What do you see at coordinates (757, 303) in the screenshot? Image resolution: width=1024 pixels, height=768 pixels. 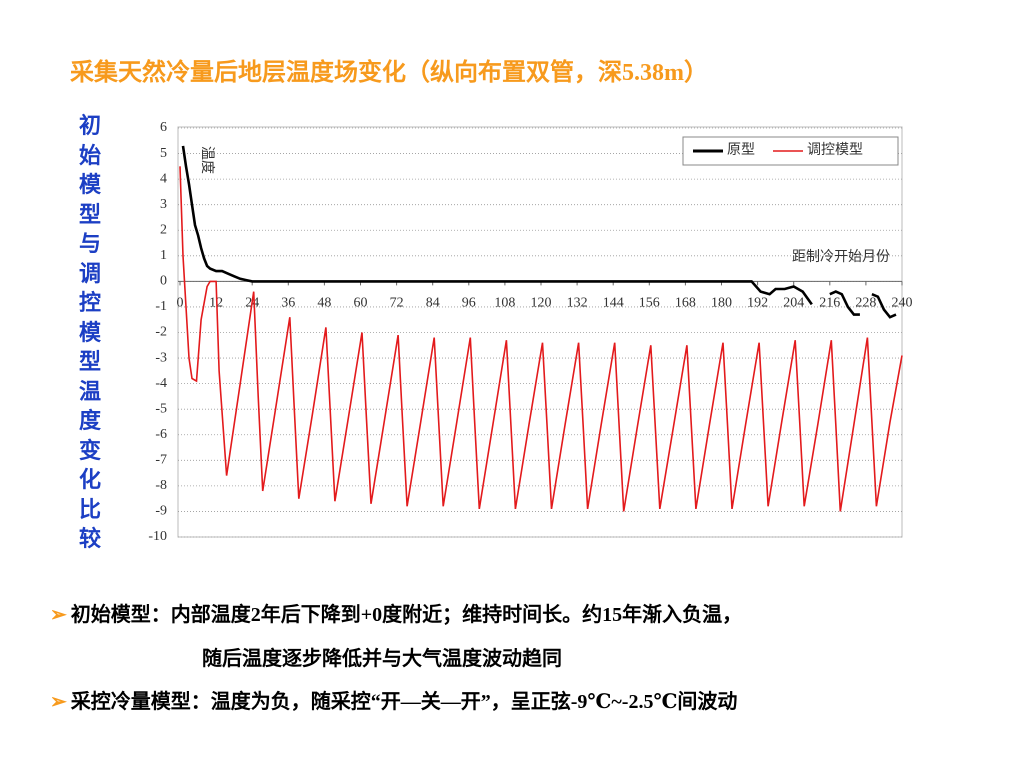 I see `x-tick-label: 192` at bounding box center [757, 303].